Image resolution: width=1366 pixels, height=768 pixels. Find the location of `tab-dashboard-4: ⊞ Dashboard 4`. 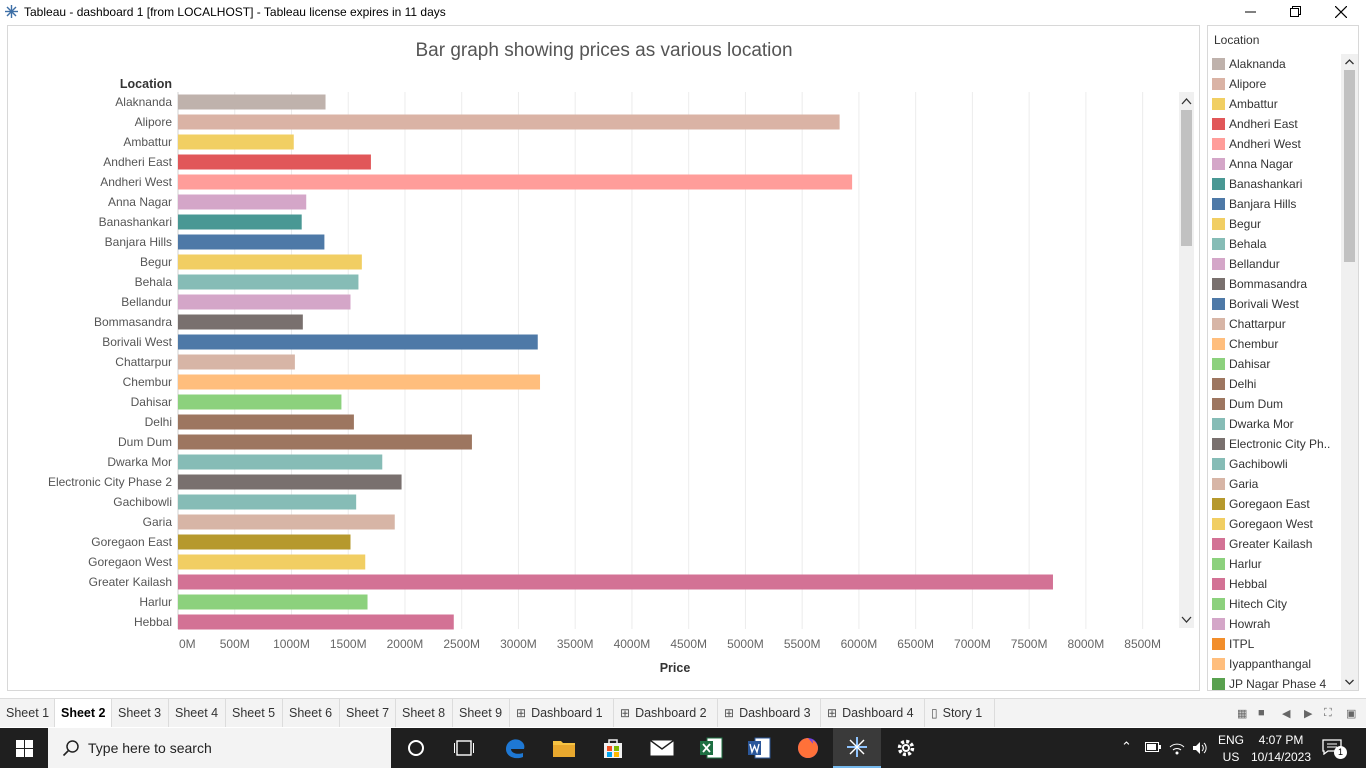

tab-dashboard-4: ⊞ Dashboard 4 is located at coordinates (873, 713).